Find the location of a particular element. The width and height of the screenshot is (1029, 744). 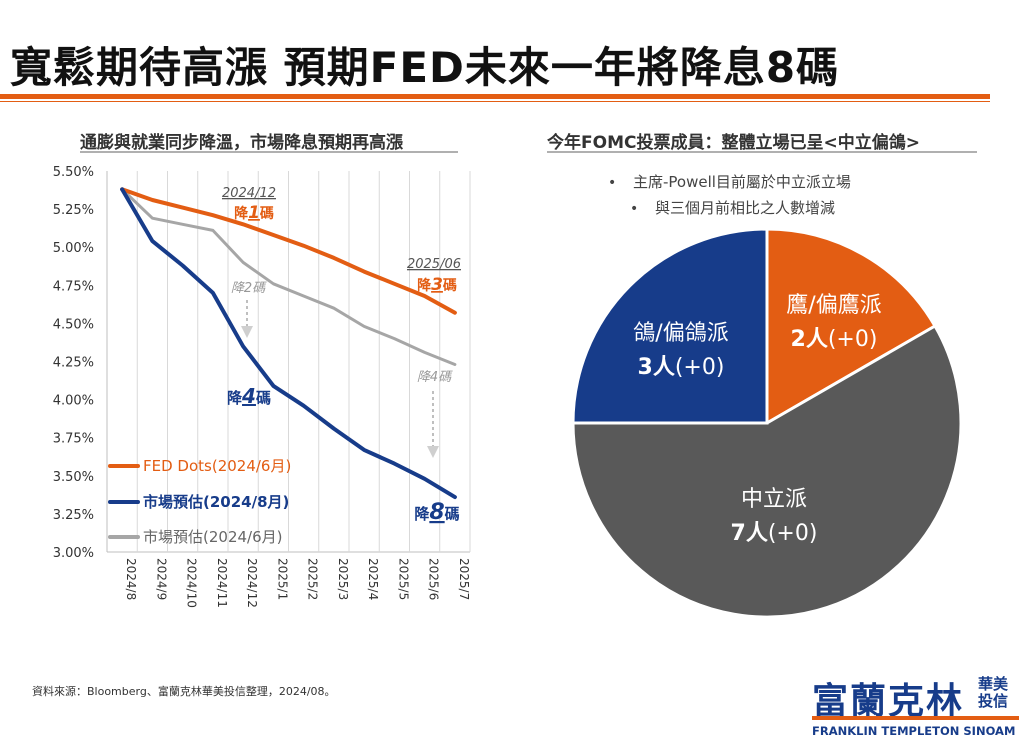

annotation-cut-1: 降1碼 is located at coordinates (254, 213).